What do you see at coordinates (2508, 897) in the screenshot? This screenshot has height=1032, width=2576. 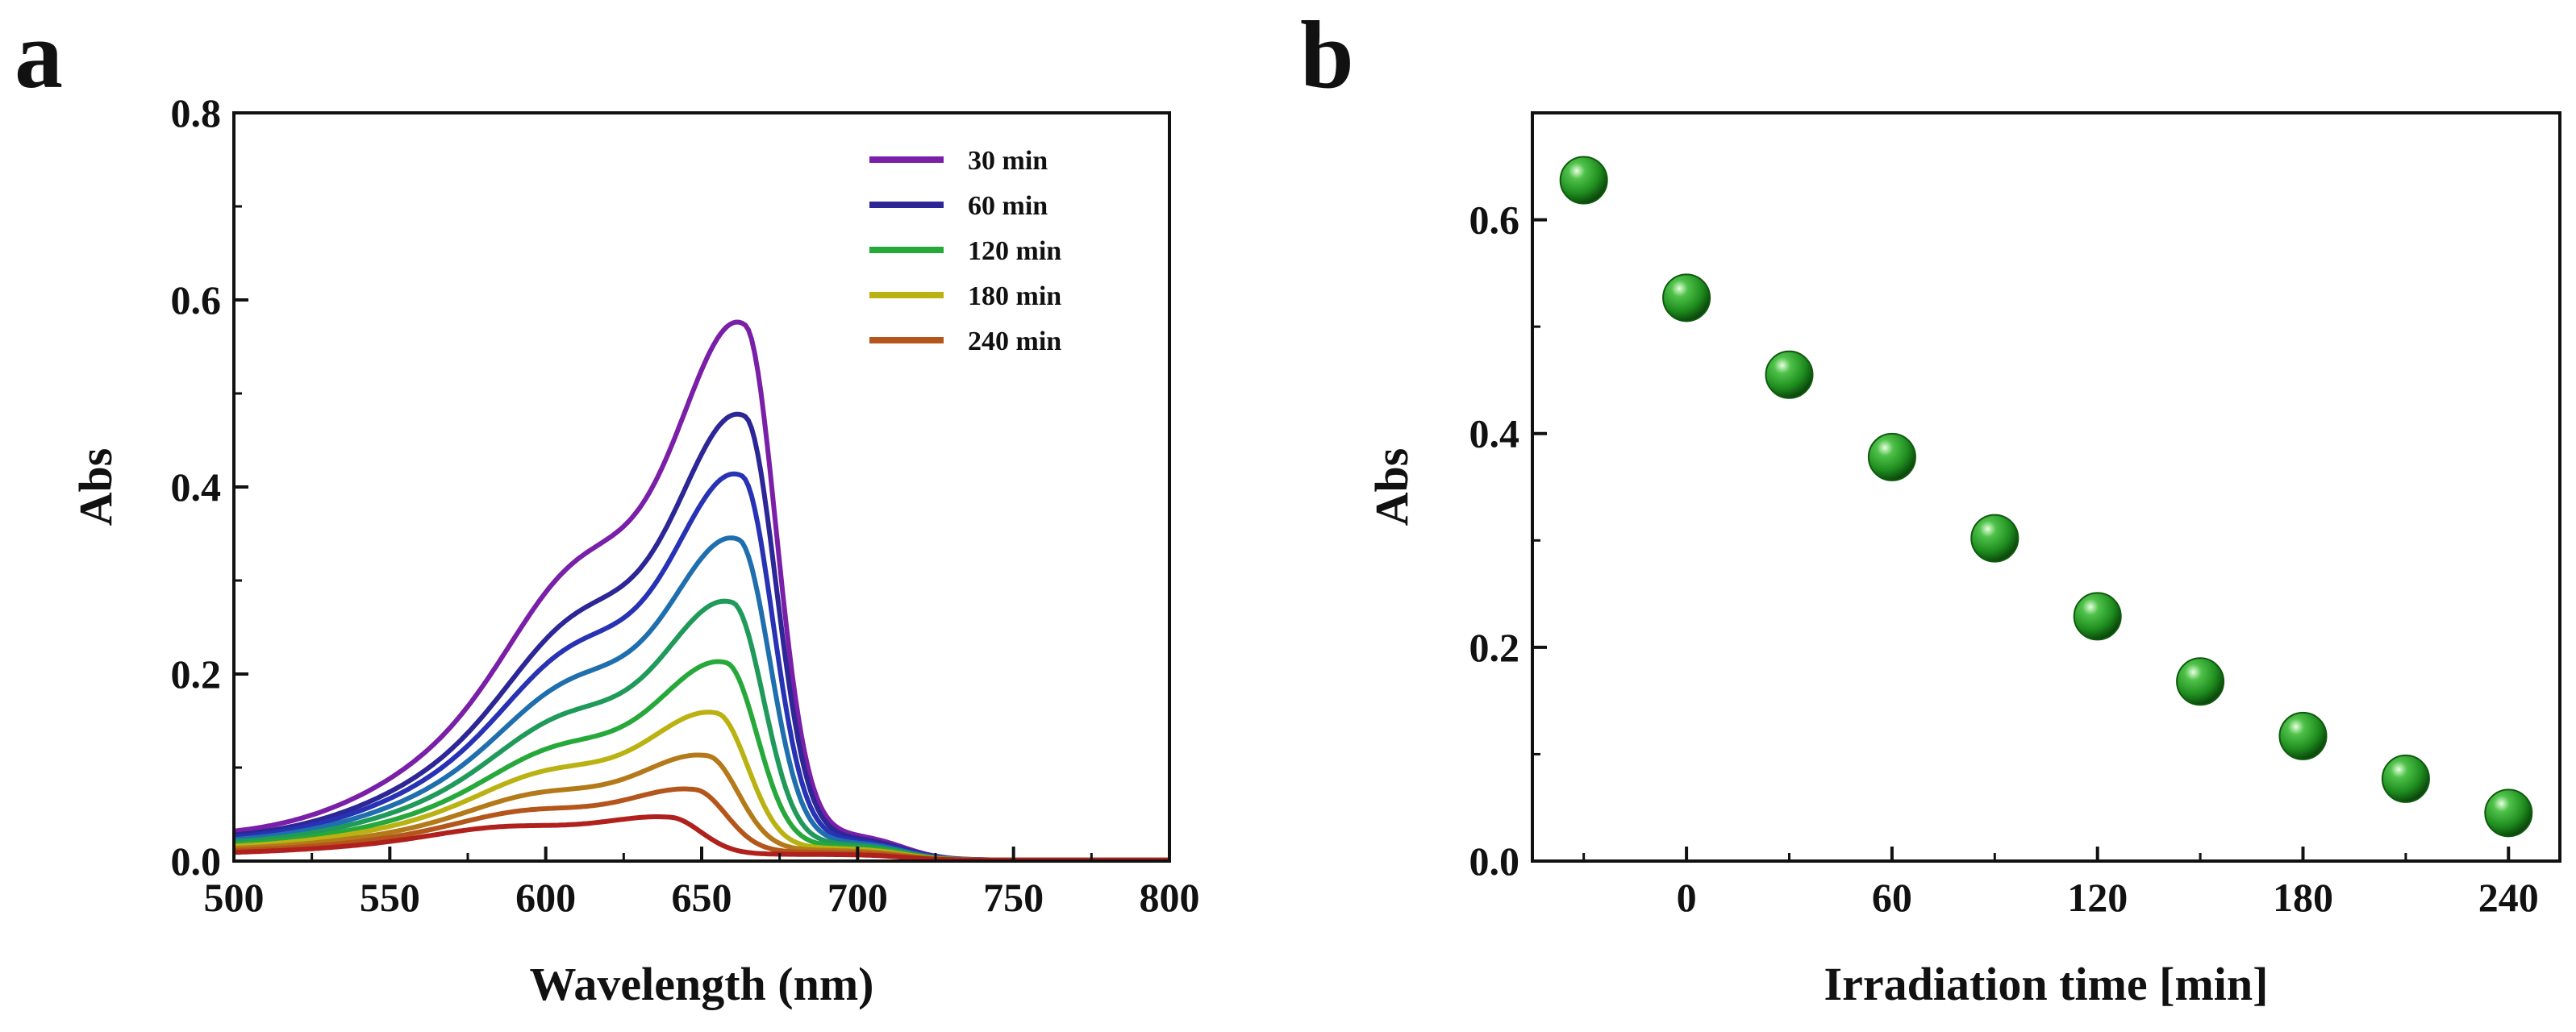 I see `panel-b-x-tick-label: 240` at bounding box center [2508, 897].